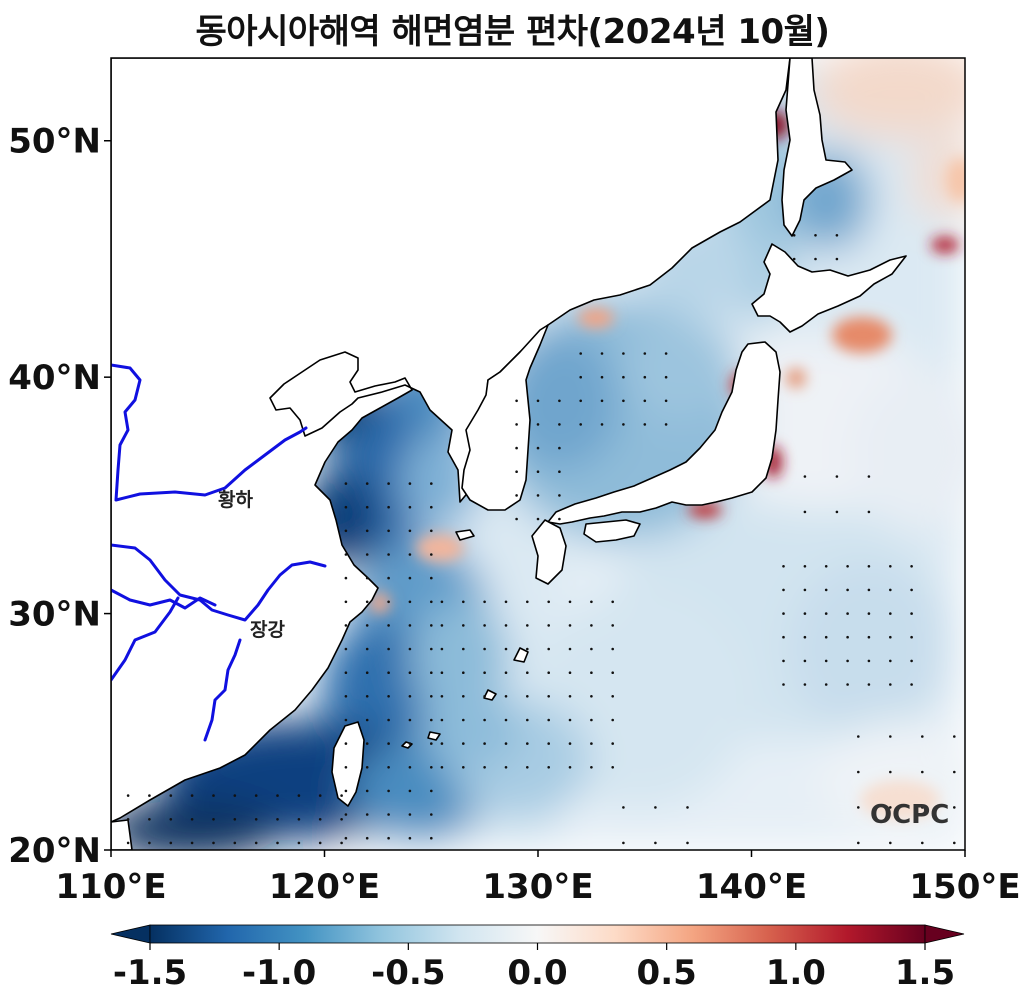 The width and height of the screenshot is (1025, 1002). What do you see at coordinates (512, 32) in the screenshot?
I see `map-title: 동아시아해역 해면염분 편차(2024년 10월)` at bounding box center [512, 32].